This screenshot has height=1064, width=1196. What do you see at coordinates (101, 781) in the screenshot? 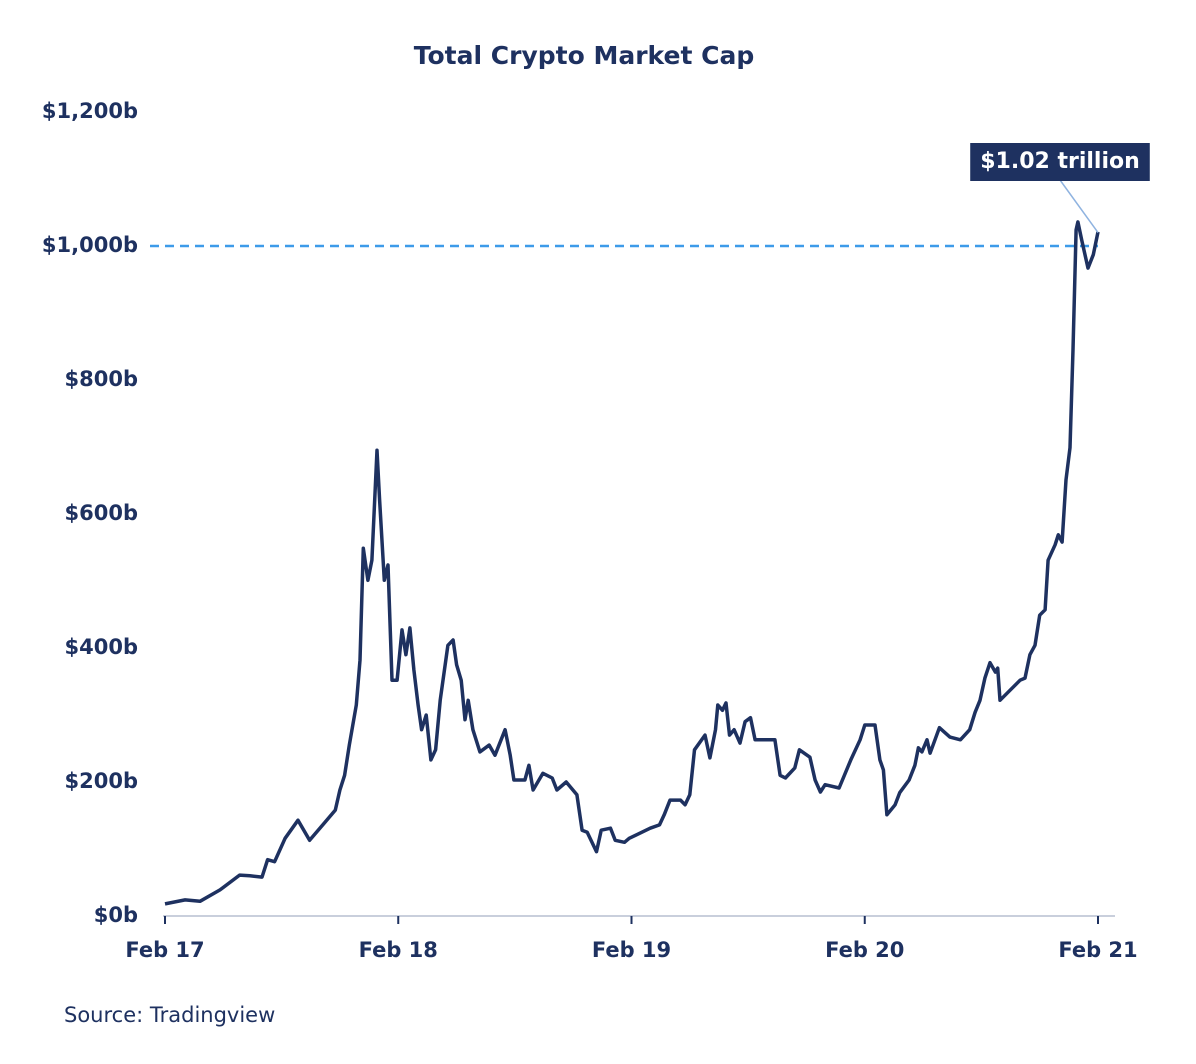
I see `y-tick-label: $200b` at bounding box center [101, 781].